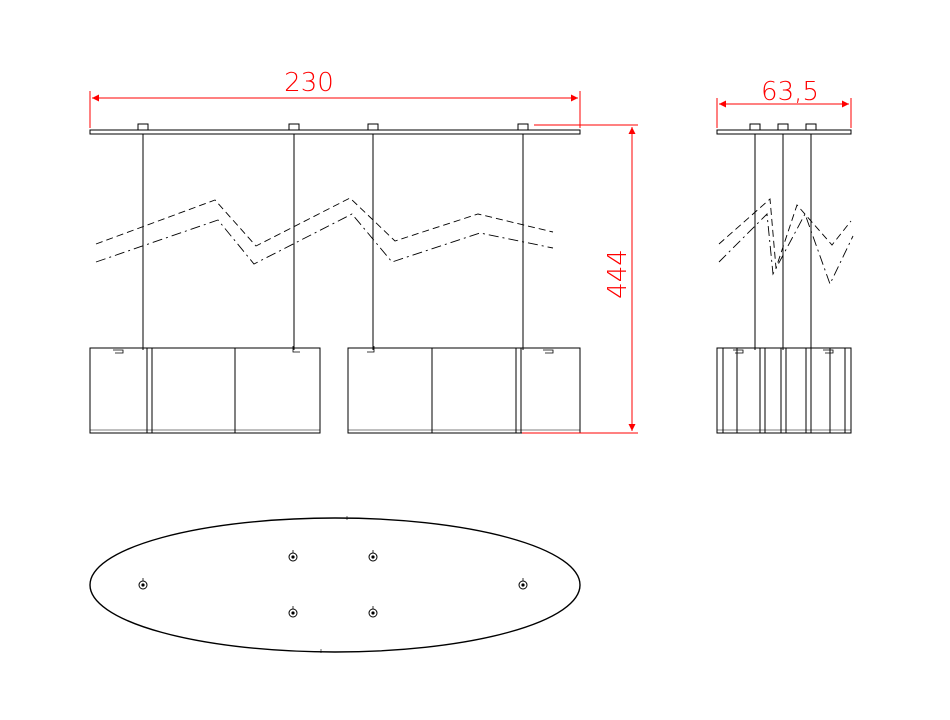  I want to click on top-mount-points, so click(333, 584).